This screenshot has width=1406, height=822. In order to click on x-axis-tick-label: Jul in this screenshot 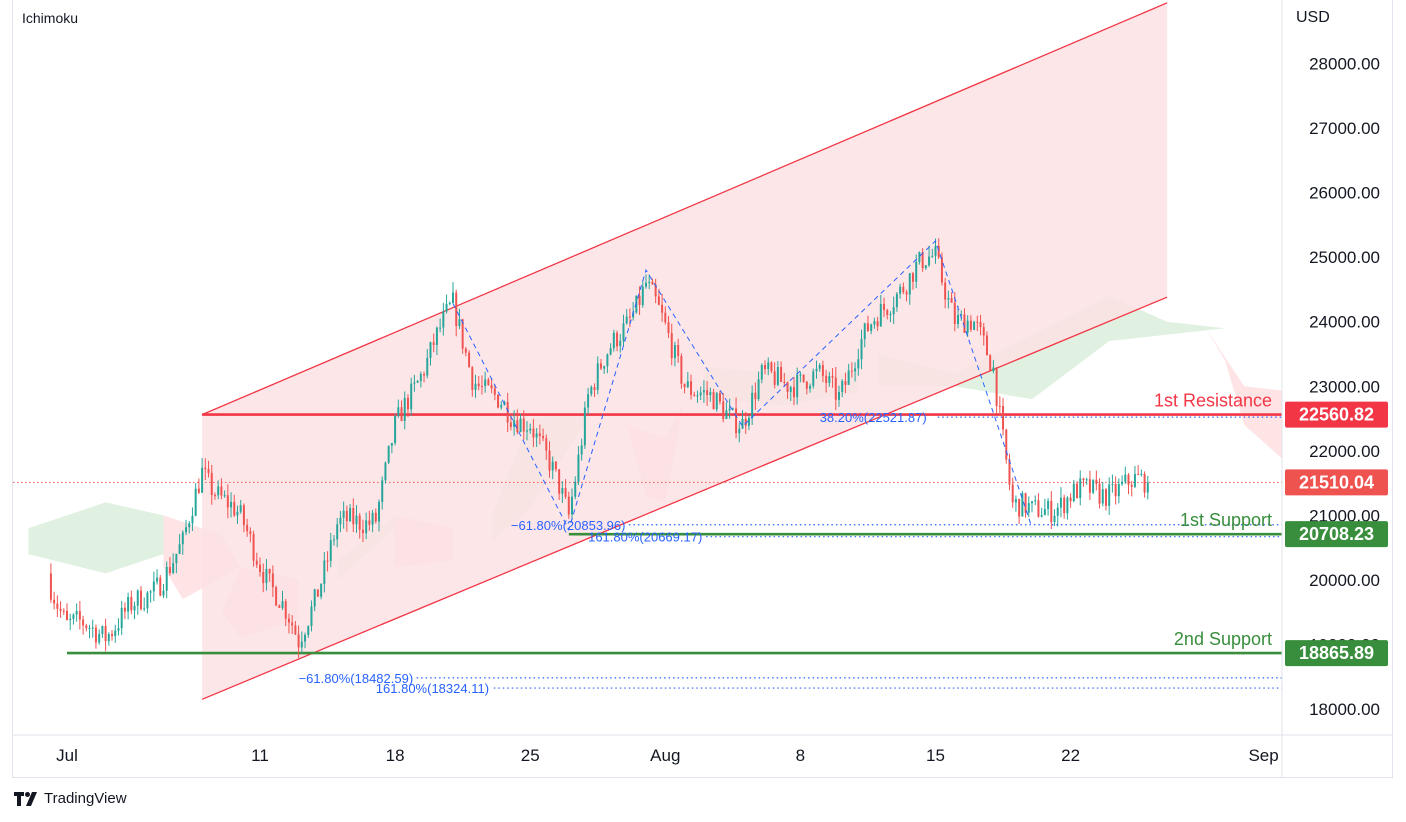, I will do `click(67, 755)`.